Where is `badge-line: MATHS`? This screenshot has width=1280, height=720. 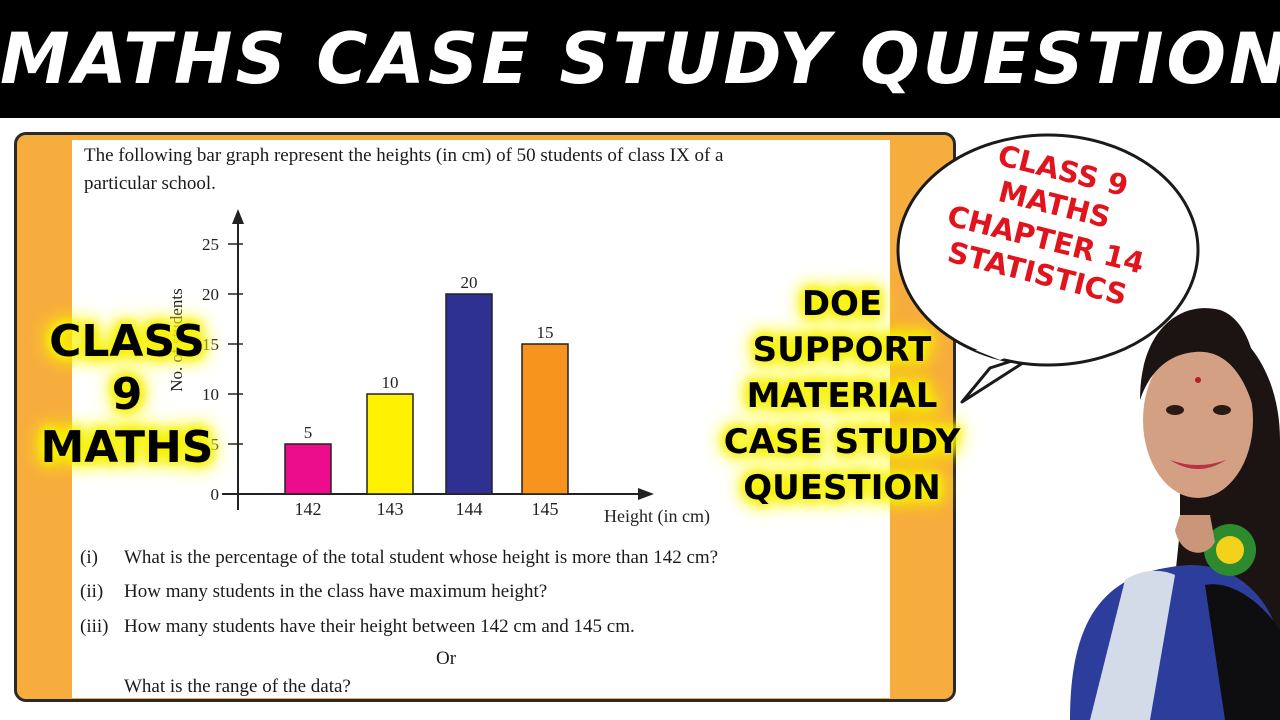
badge-line: MATHS is located at coordinates (127, 447).